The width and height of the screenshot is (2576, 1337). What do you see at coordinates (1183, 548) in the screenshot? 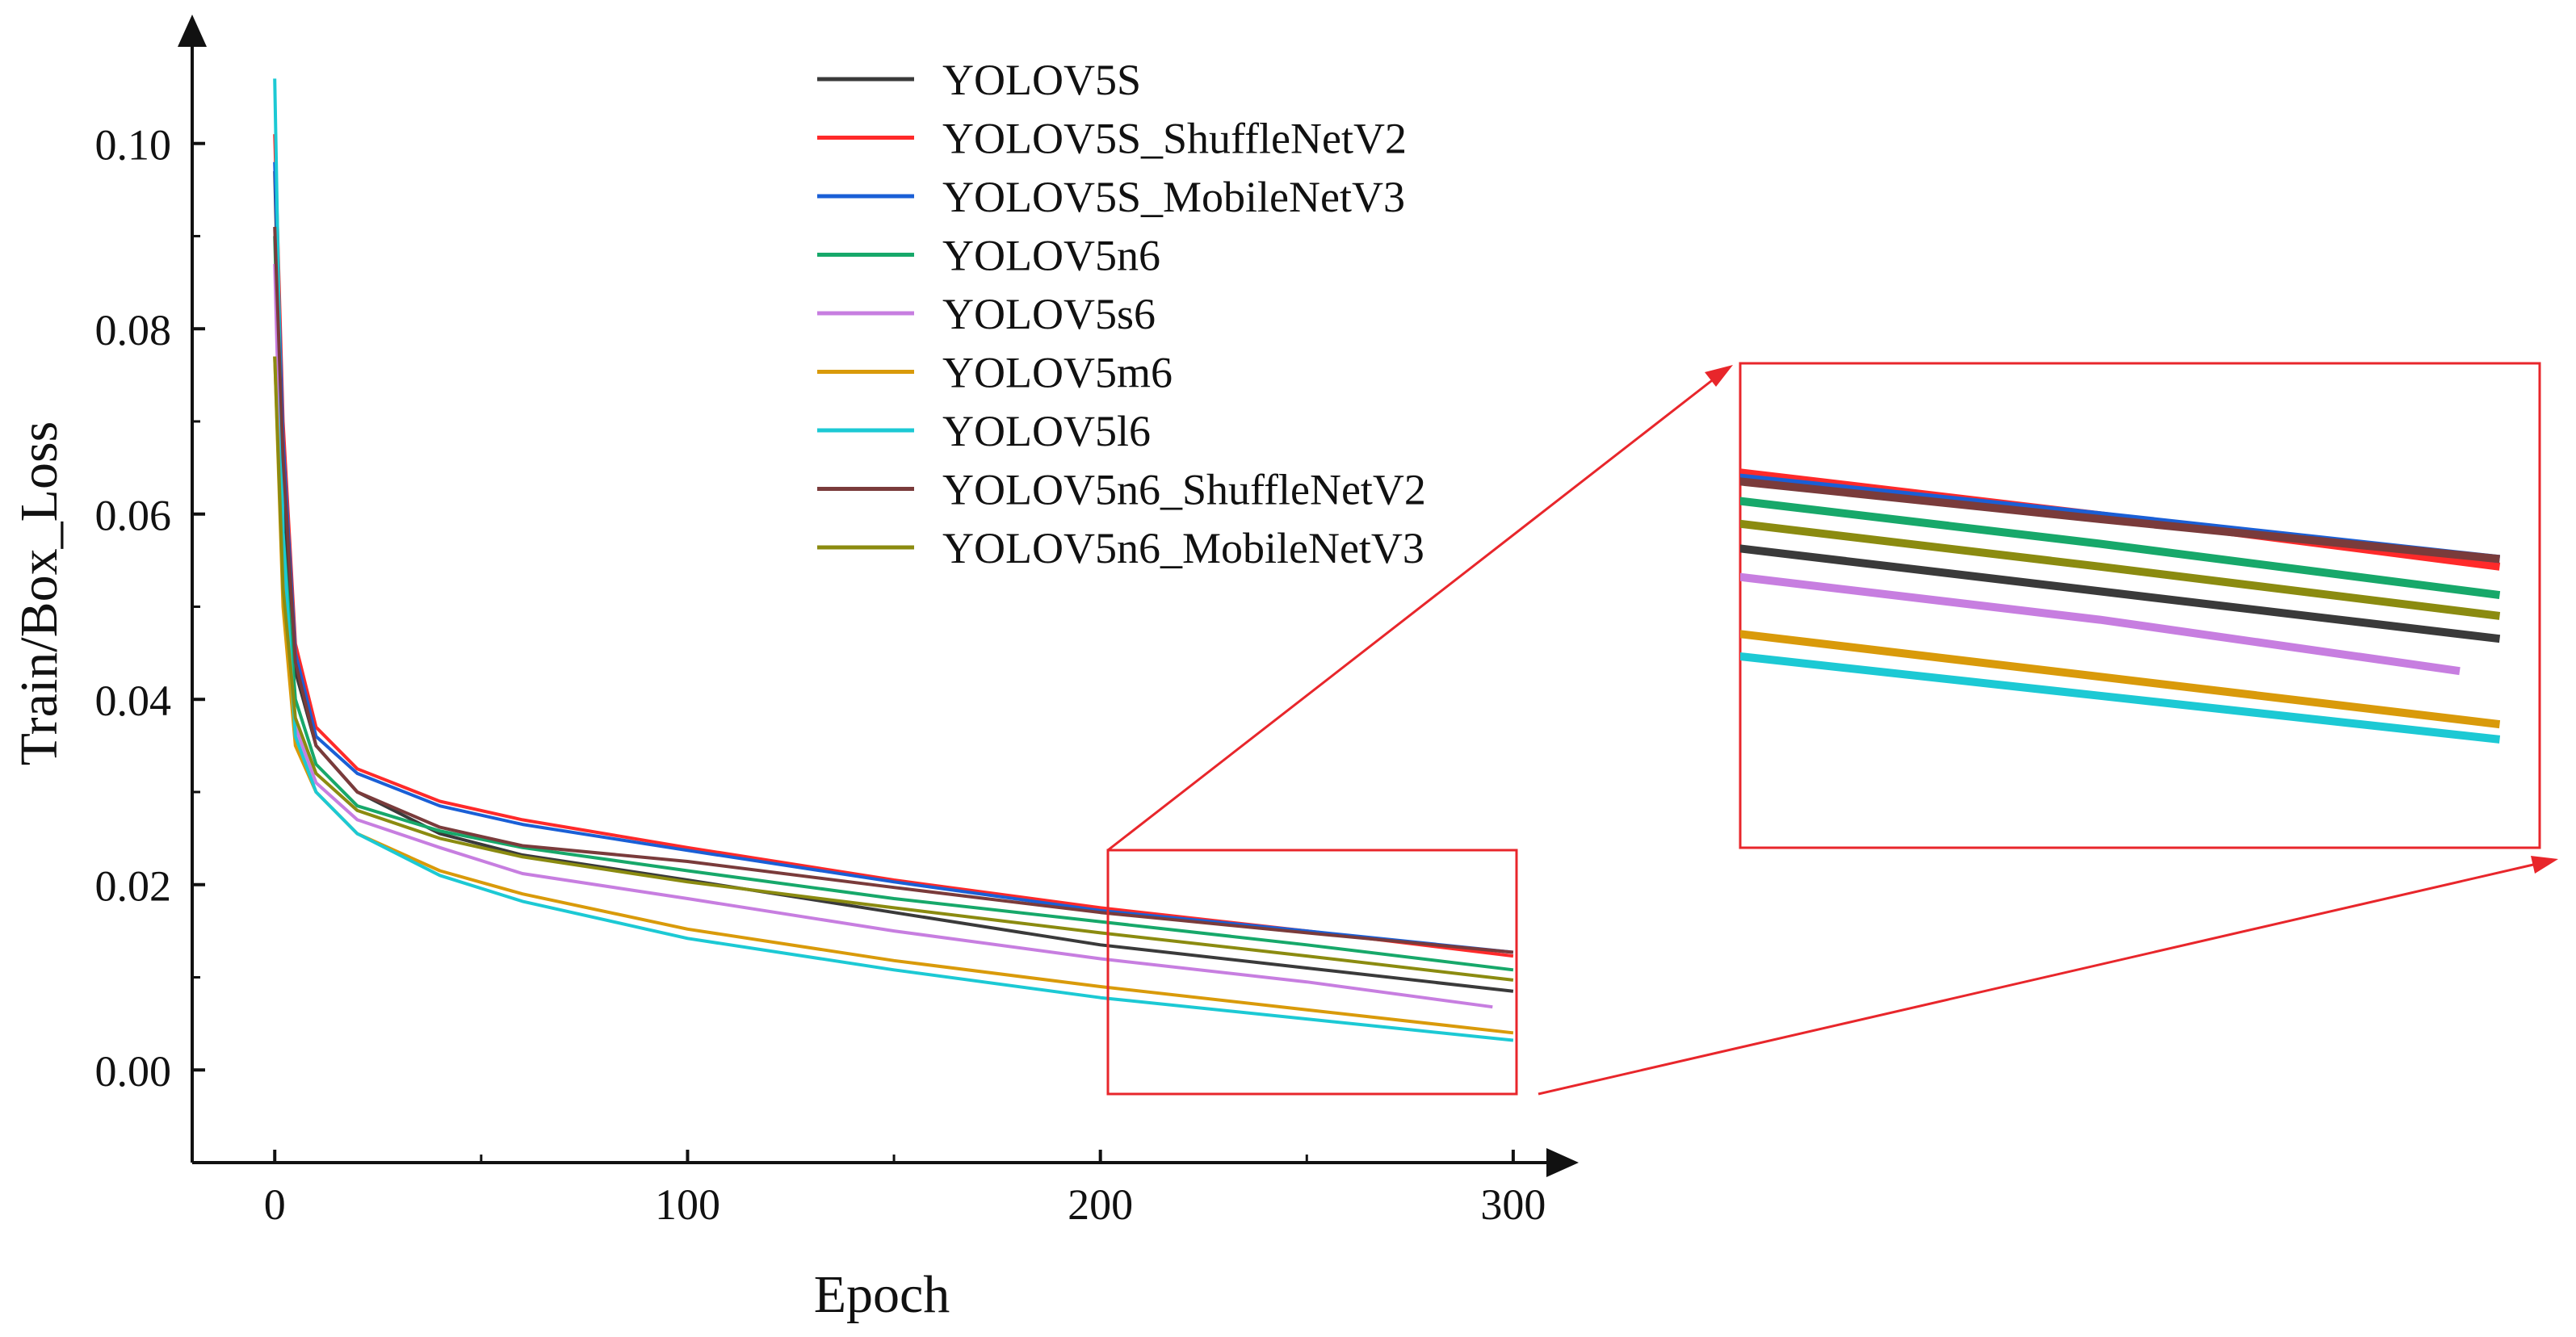
I see `legend-label-8: YOLOV5n6_MobileNetV3` at bounding box center [1183, 548].